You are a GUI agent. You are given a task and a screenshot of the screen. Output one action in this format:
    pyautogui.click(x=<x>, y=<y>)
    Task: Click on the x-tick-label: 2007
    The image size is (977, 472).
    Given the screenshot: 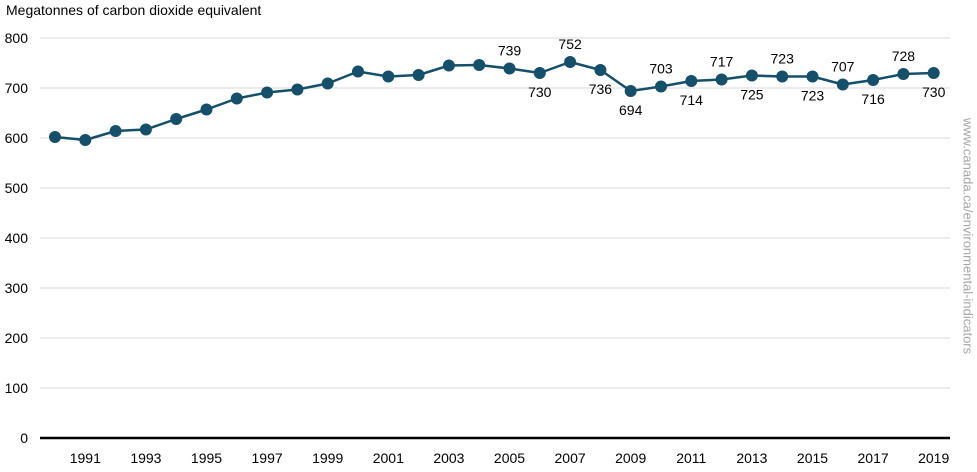 What is the action you would take?
    pyautogui.click(x=570, y=458)
    